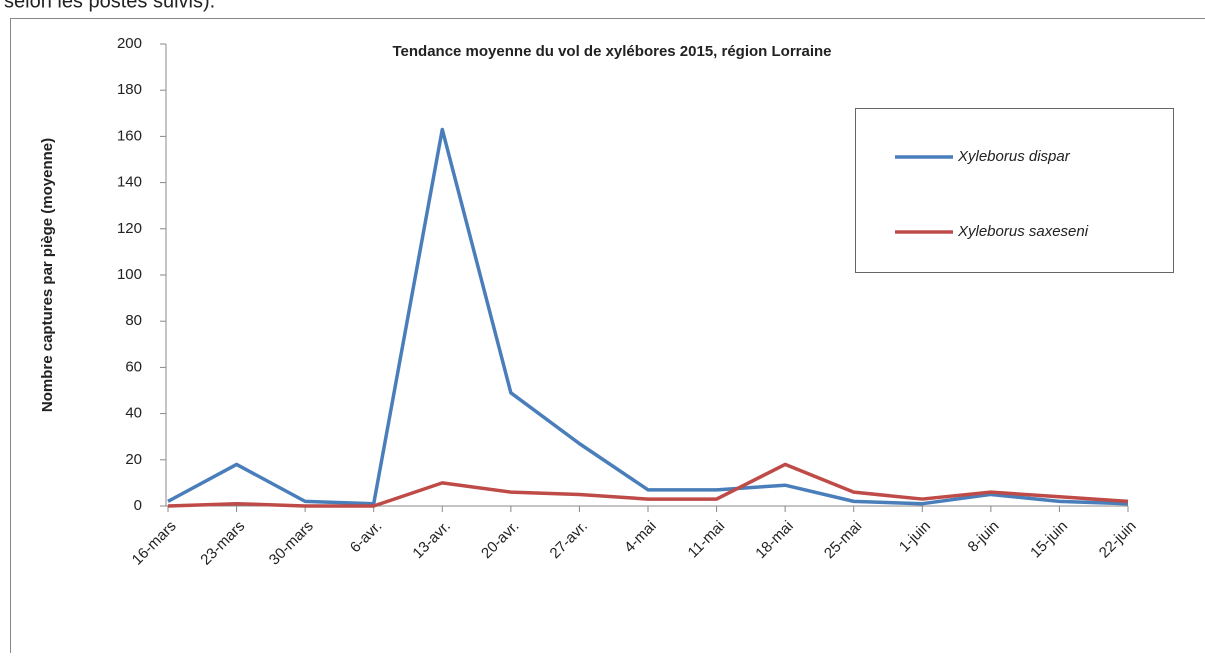 The height and width of the screenshot is (658, 1205). What do you see at coordinates (129, 89) in the screenshot?
I see `y-tick-label: 180` at bounding box center [129, 89].